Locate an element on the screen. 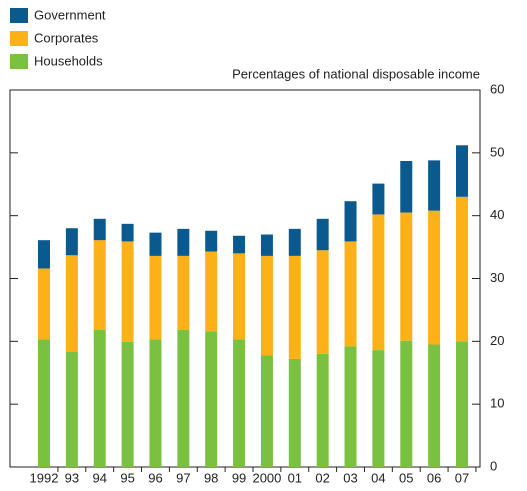 This screenshot has height=491, width=527. y-tick-label: 50 is located at coordinates (497, 151).